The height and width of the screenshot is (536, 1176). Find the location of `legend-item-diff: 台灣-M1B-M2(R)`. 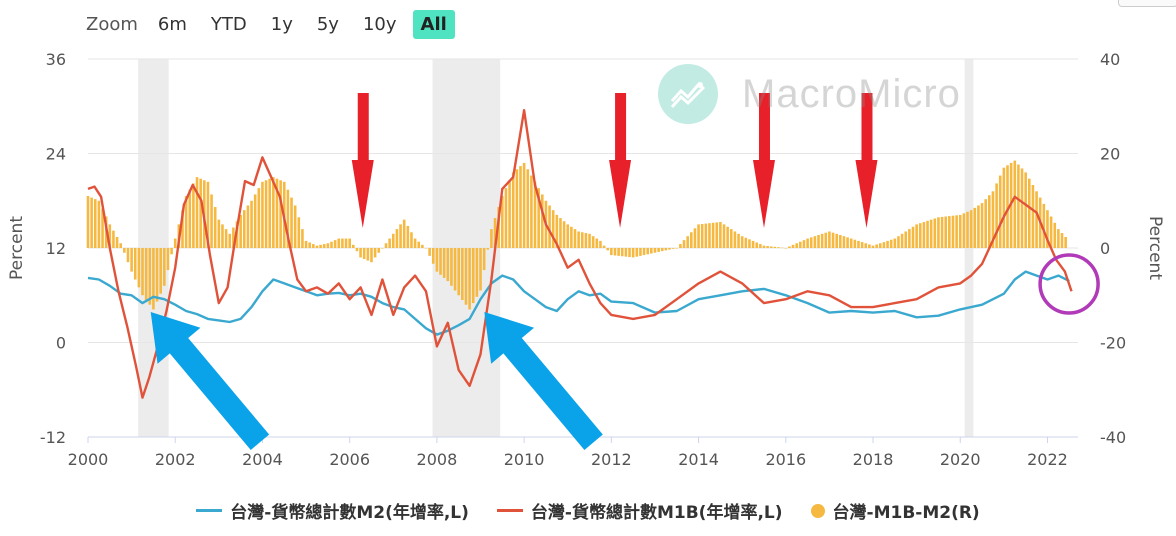

legend-item-diff: 台灣-M1B-M2(R) is located at coordinates (895, 510).